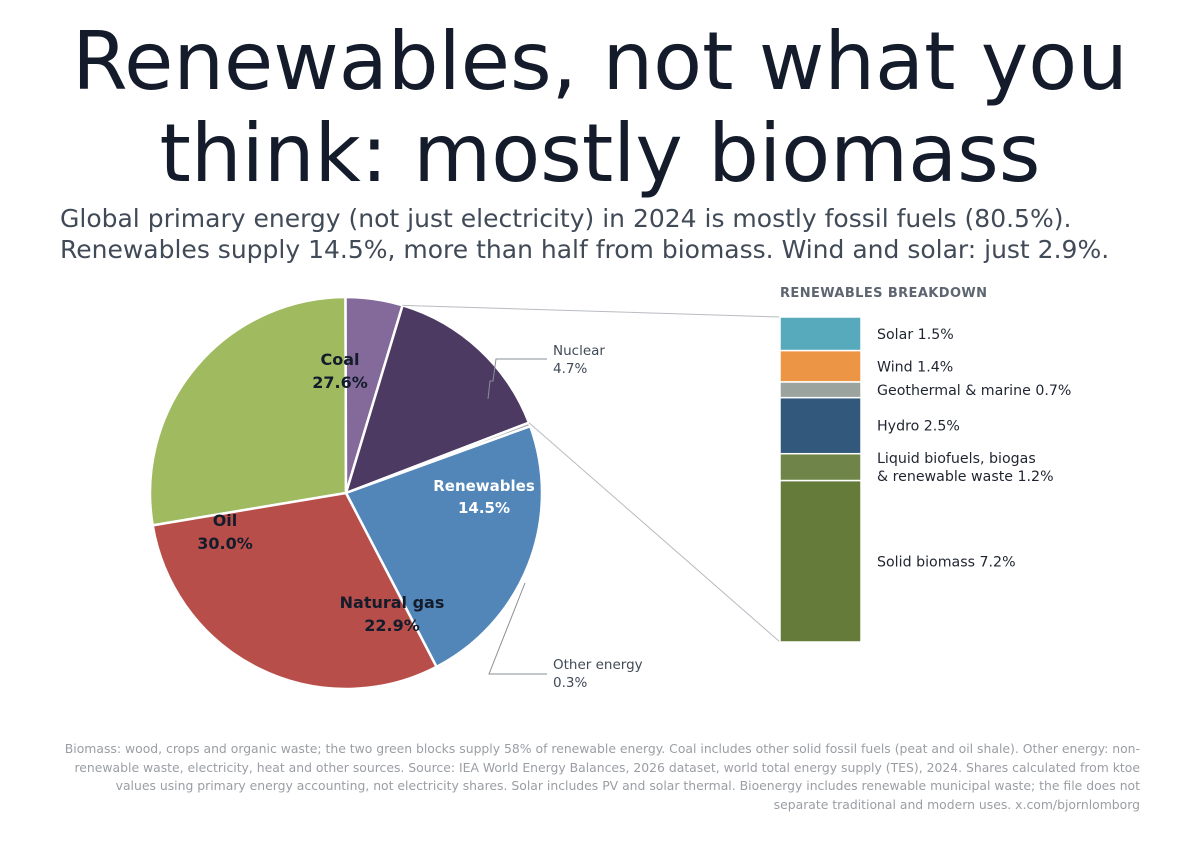  What do you see at coordinates (820, 425) in the screenshot?
I see `breakdown-segment-hydro` at bounding box center [820, 425].